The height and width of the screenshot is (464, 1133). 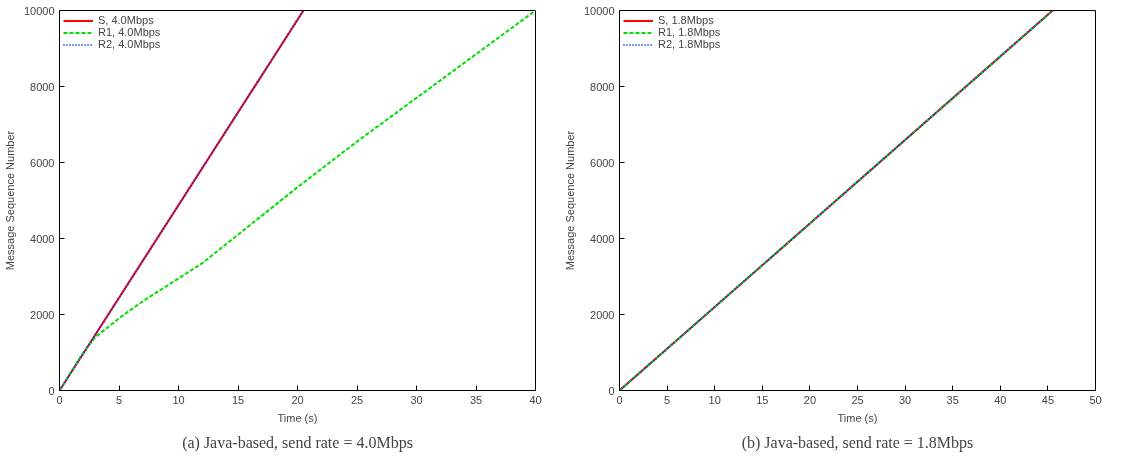 I want to click on legend-label: R1, 1.8Mbps, so click(x=689, y=32).